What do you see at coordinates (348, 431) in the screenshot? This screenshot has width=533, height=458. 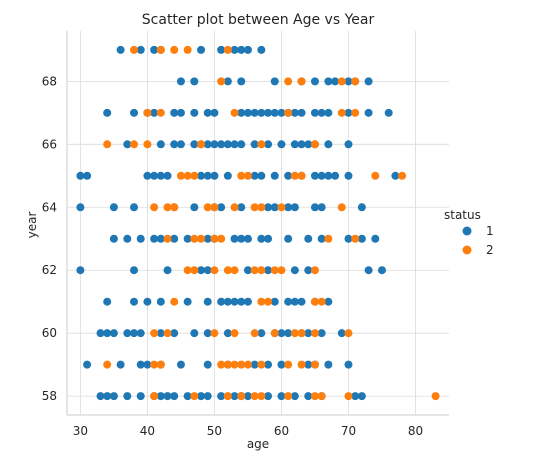 I see `x-tick-label: 70` at bounding box center [348, 431].